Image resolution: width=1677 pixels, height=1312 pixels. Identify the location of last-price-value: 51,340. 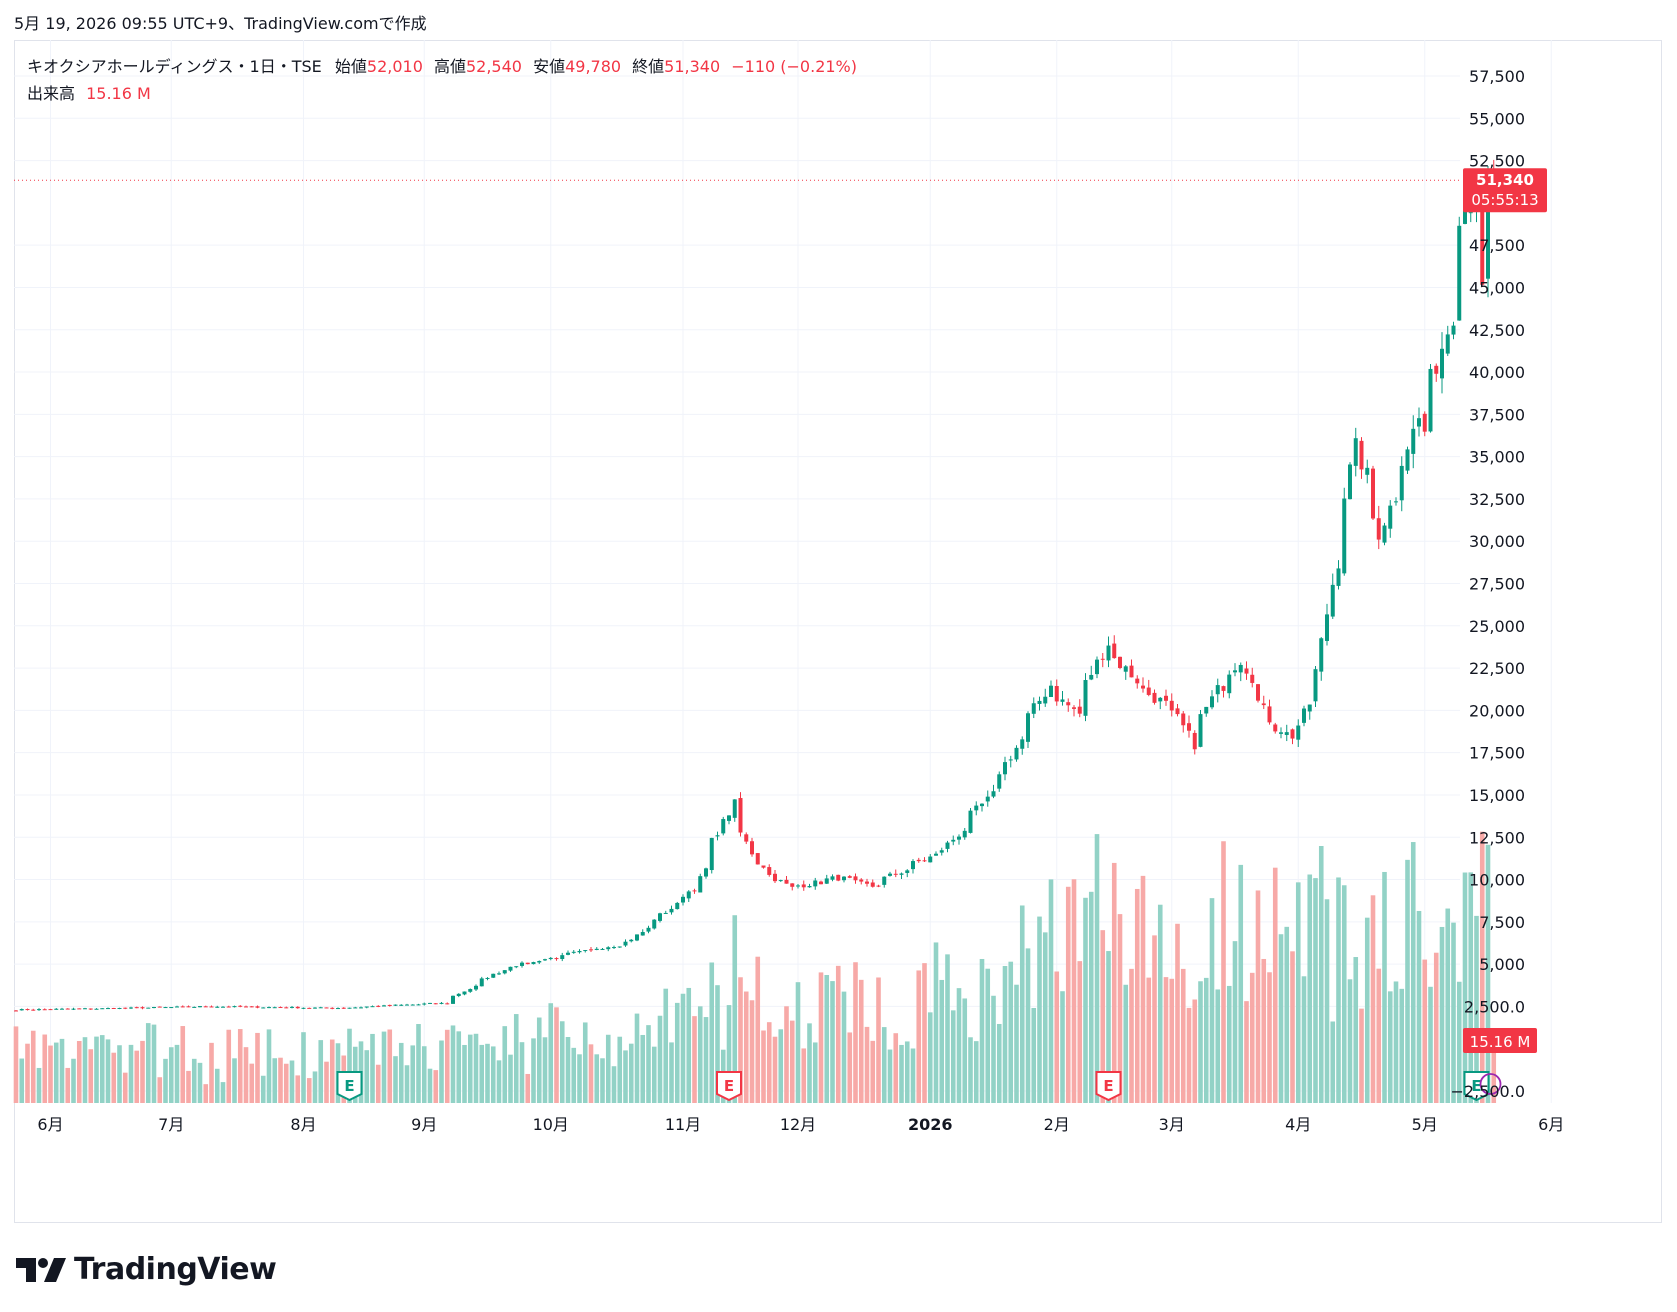
(1505, 180).